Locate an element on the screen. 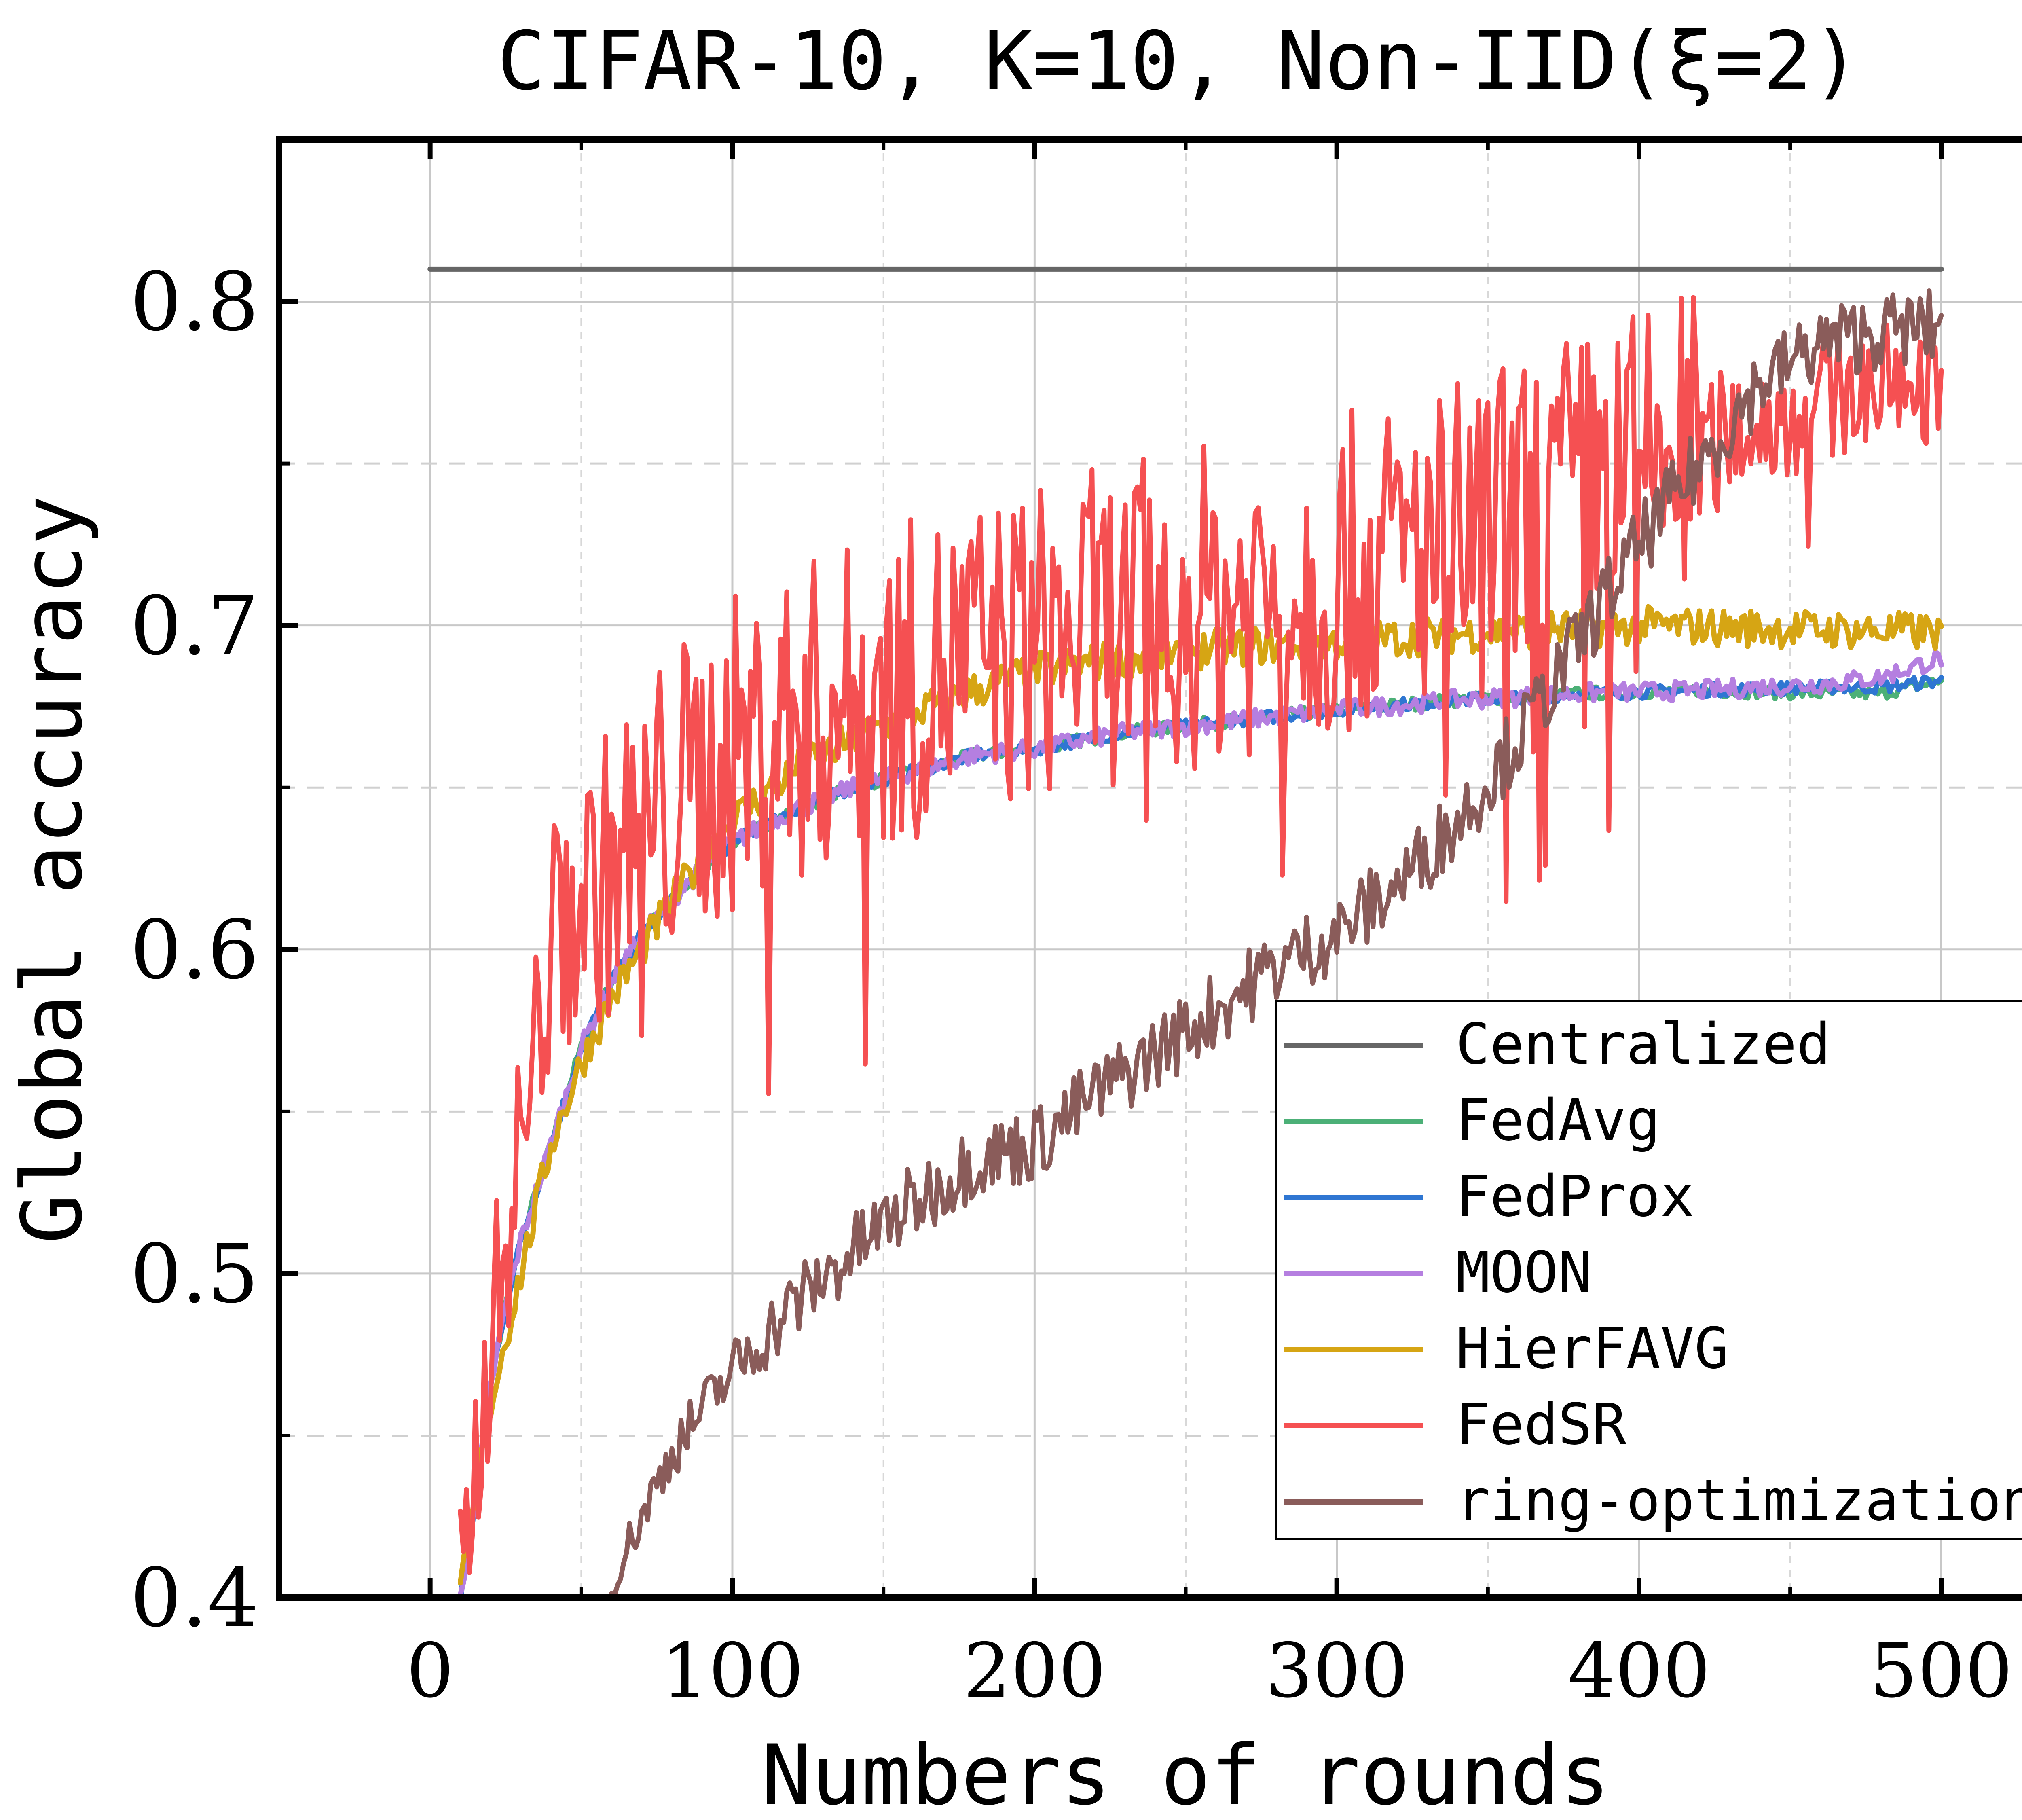  x-tick-labels: 0 100 200 300 400 500 is located at coordinates (1209, 1670).